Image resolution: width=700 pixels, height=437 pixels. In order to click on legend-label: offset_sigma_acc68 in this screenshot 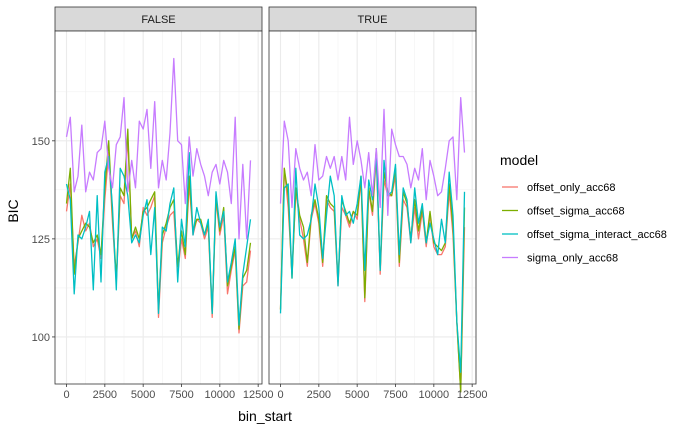, I will do `click(576, 212)`.